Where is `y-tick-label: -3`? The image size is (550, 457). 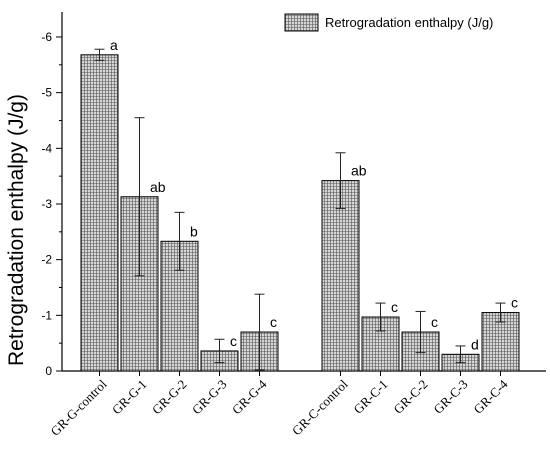 y-tick-label: -3 is located at coordinates (46, 204).